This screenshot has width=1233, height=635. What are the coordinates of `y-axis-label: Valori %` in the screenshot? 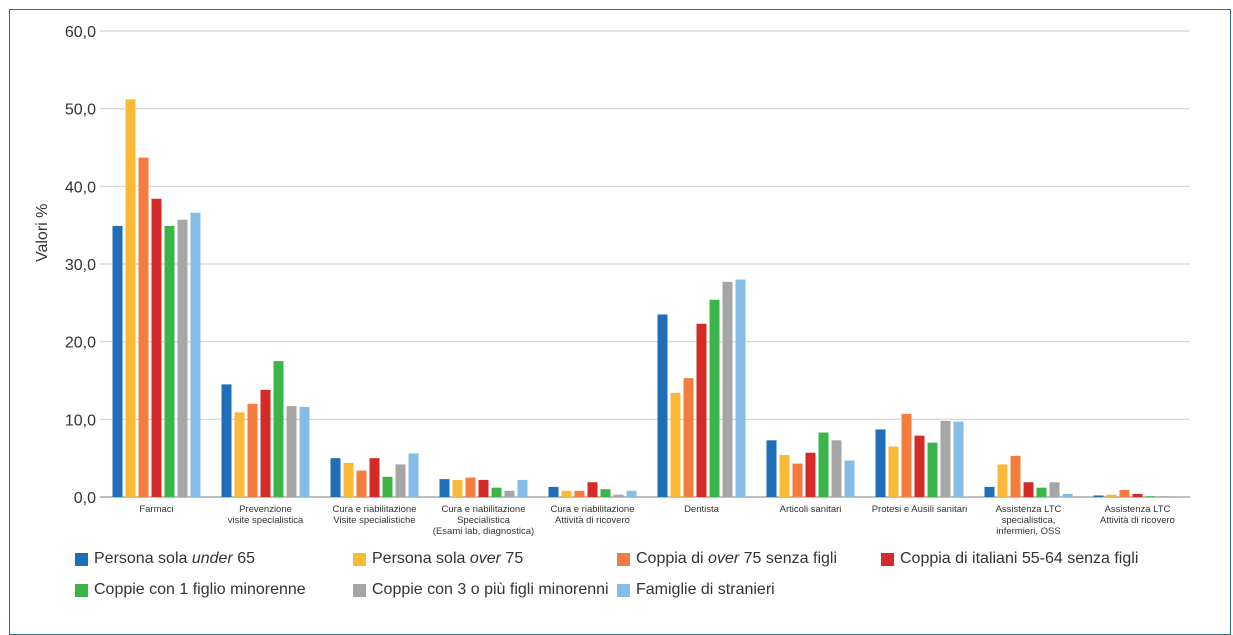 It's located at (42, 232).